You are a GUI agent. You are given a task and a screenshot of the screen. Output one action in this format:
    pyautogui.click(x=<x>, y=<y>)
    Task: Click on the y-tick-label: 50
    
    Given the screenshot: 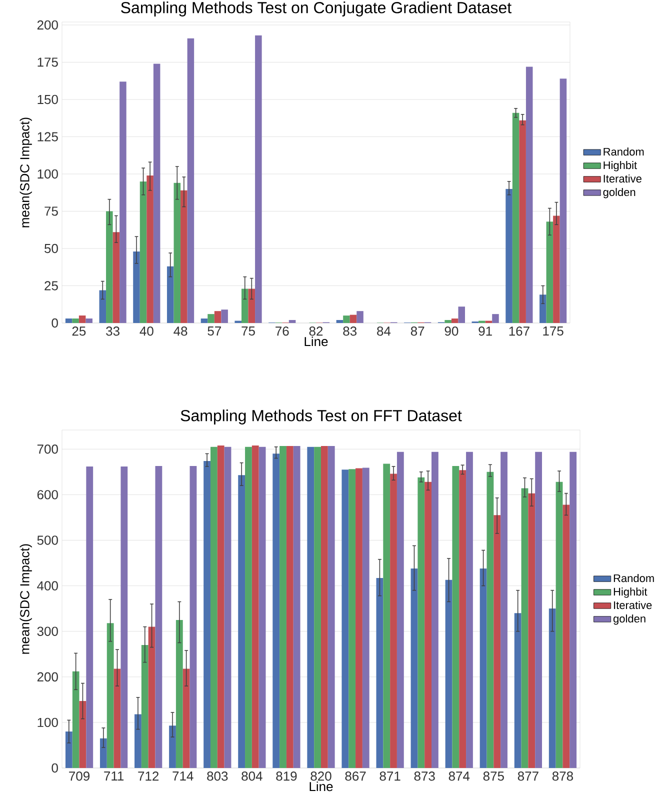 What is the action you would take?
    pyautogui.click(x=51, y=249)
    